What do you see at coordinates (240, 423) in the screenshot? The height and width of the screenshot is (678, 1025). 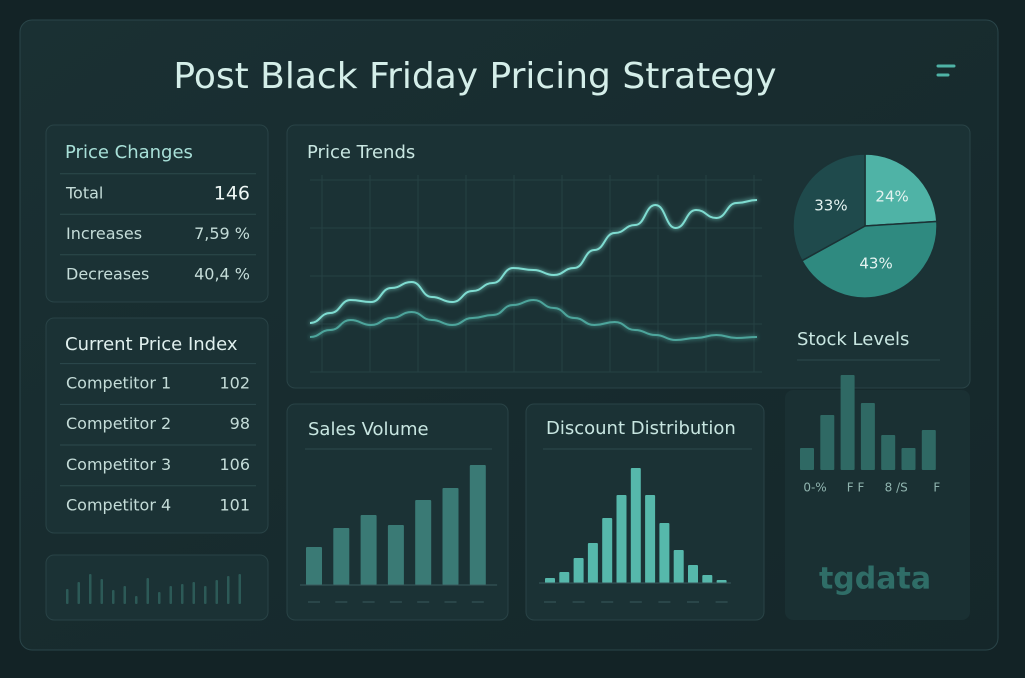 I see `row-value: 98` at bounding box center [240, 423].